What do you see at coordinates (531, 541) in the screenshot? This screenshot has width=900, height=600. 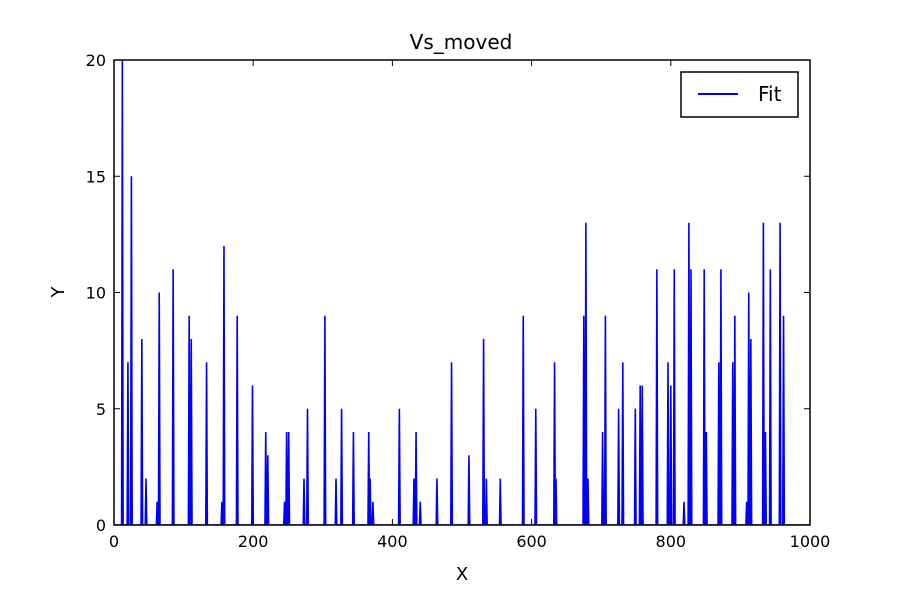 I see `x-tick-label: 600` at bounding box center [531, 541].